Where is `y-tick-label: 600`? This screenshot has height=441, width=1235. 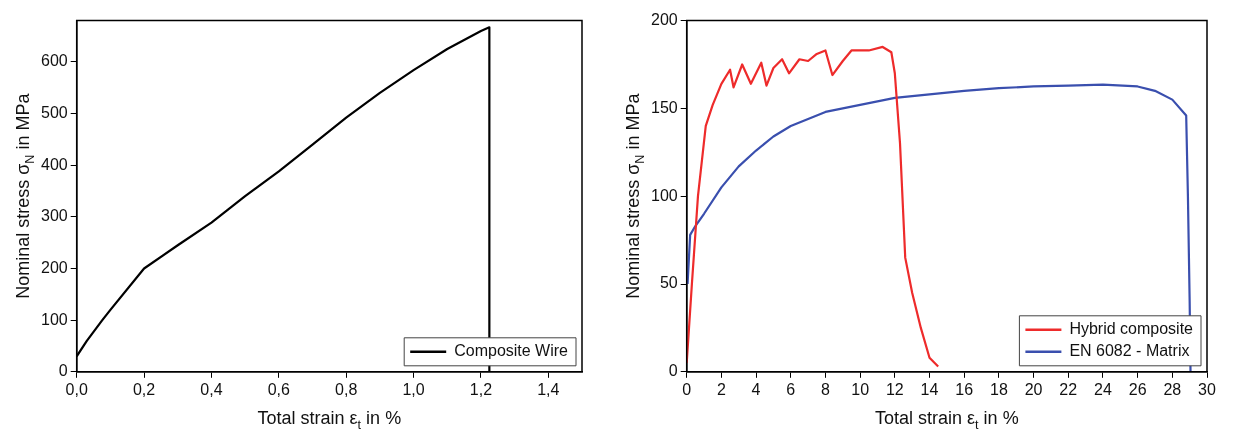 y-tick-label: 600 is located at coordinates (54, 61).